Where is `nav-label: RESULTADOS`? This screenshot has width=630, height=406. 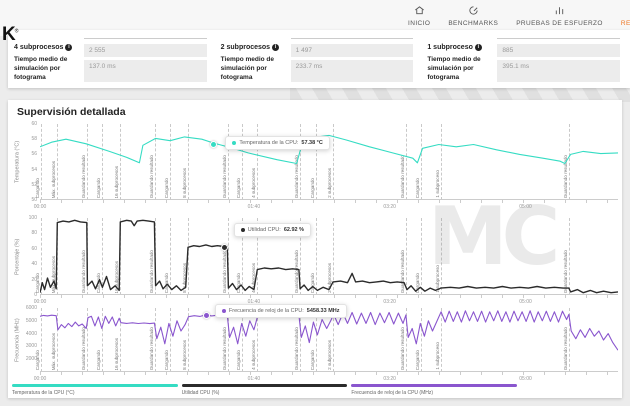 nav-label: RESULTADOS is located at coordinates (625, 23).